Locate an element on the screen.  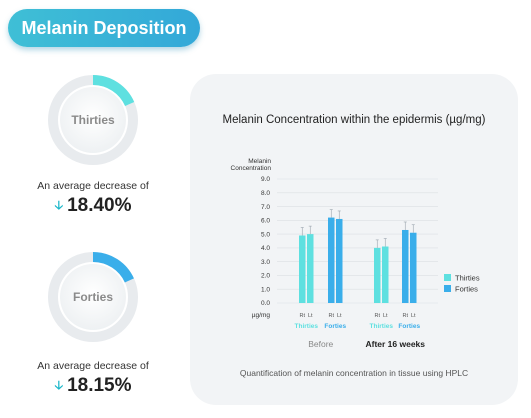
ring-thirties: Thirties is located at coordinates (93, 120).